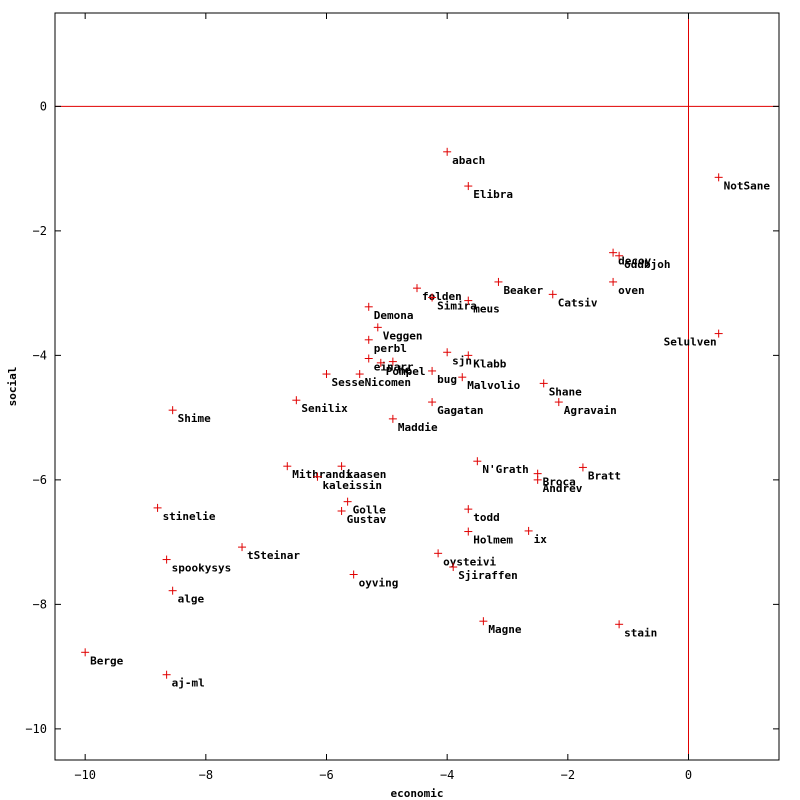 The width and height of the screenshot is (800, 800). I want to click on point-label: kaasen, so click(367, 474).